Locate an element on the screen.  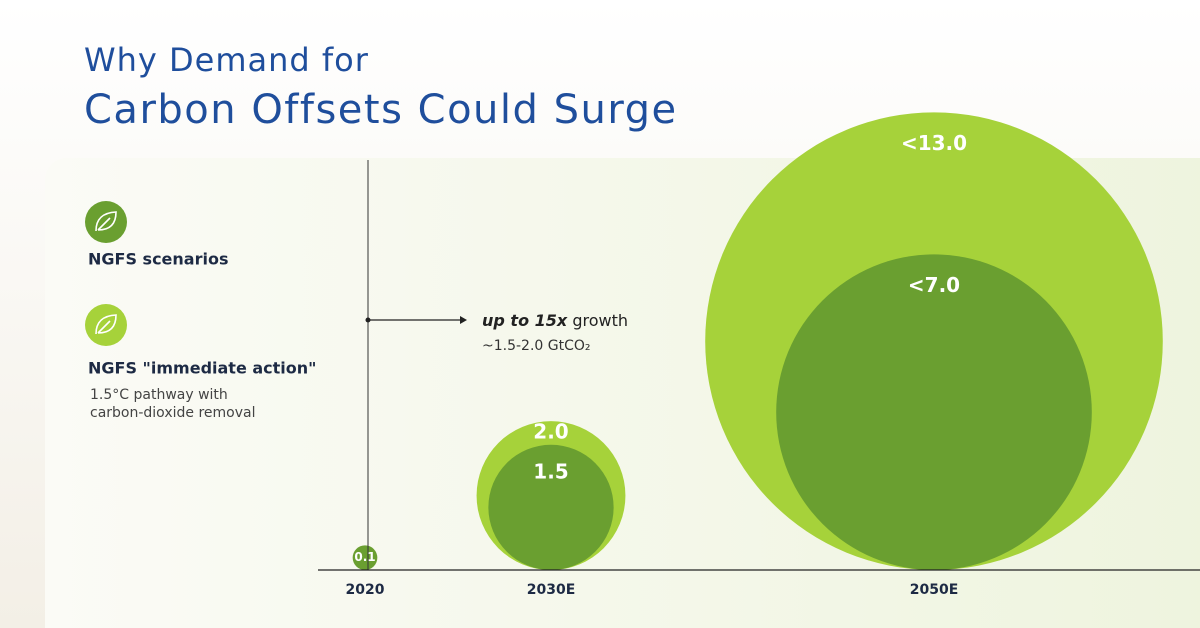
title-line: Why Demand for is located at coordinates (226, 60).